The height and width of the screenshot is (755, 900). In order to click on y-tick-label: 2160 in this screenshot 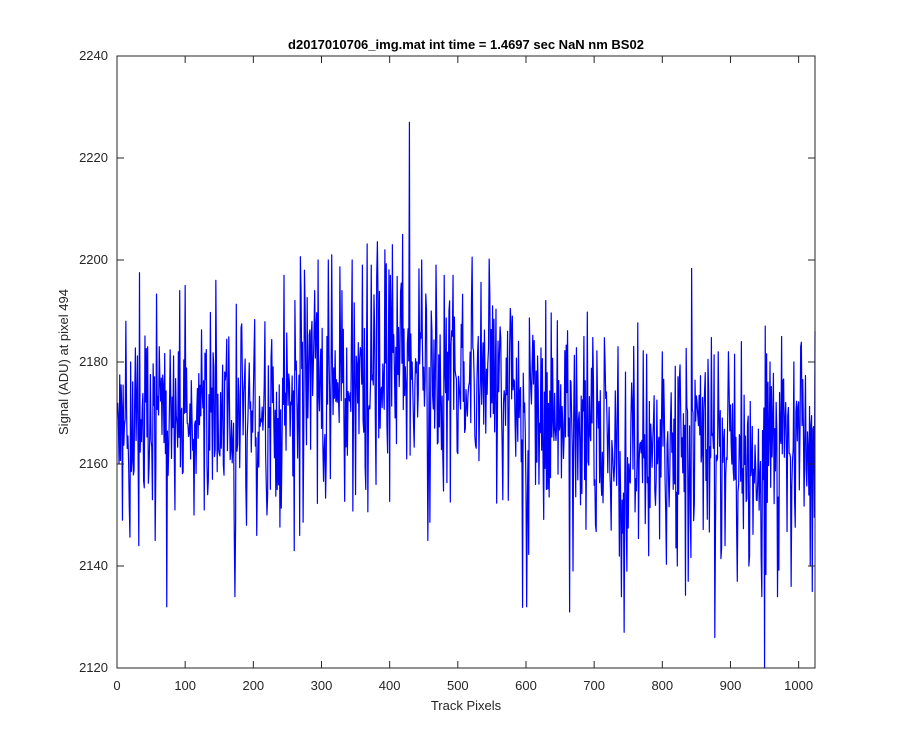, I will do `click(93, 463)`.